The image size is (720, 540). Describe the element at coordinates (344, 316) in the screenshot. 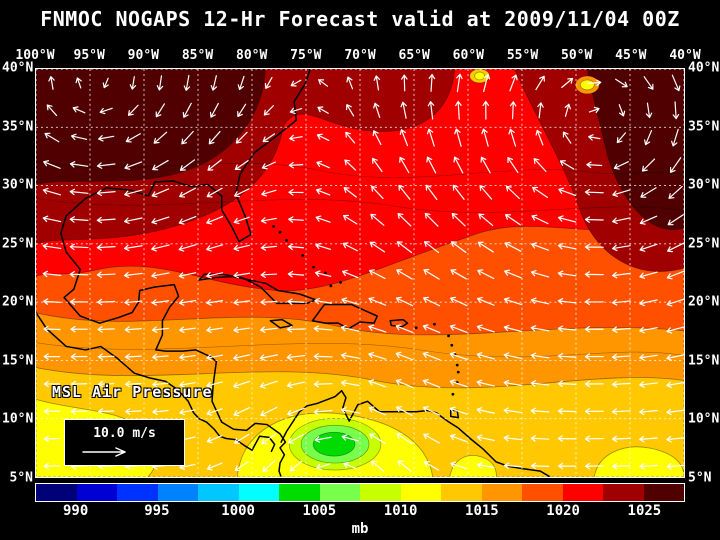

I see `coastline` at that location.